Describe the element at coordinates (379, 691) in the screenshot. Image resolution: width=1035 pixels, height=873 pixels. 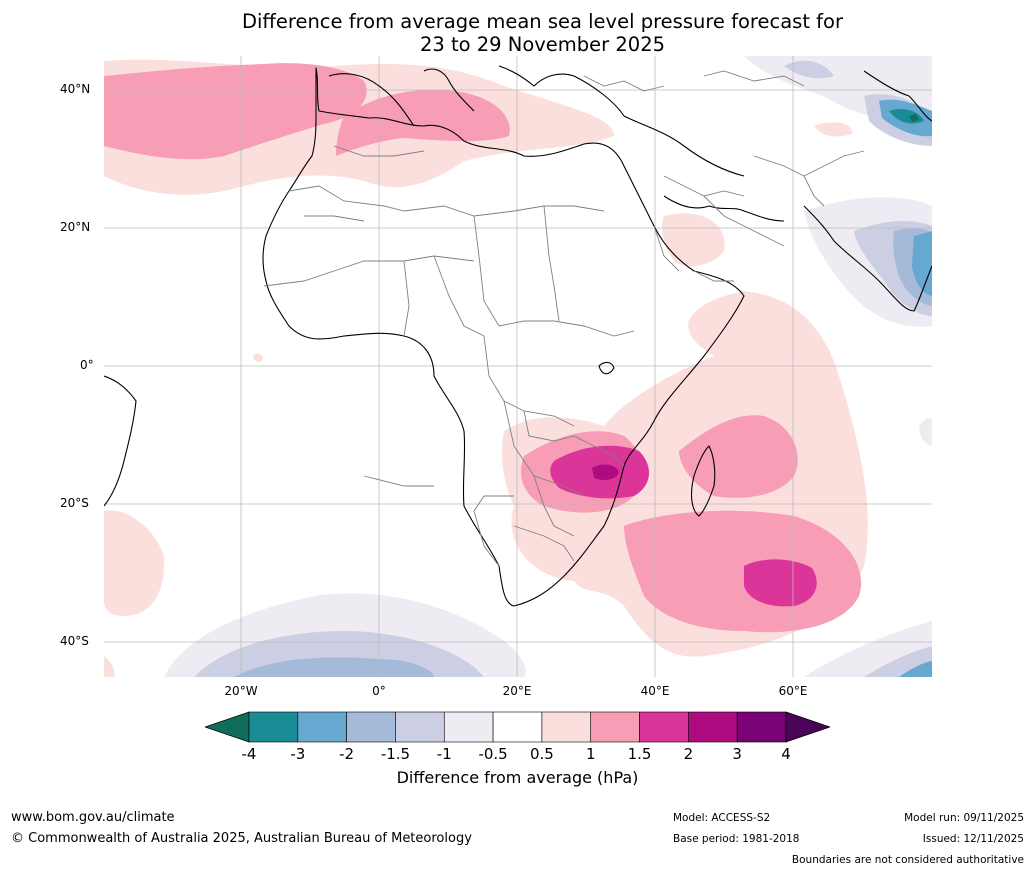
I see `lon-label-0: 0°` at that location.